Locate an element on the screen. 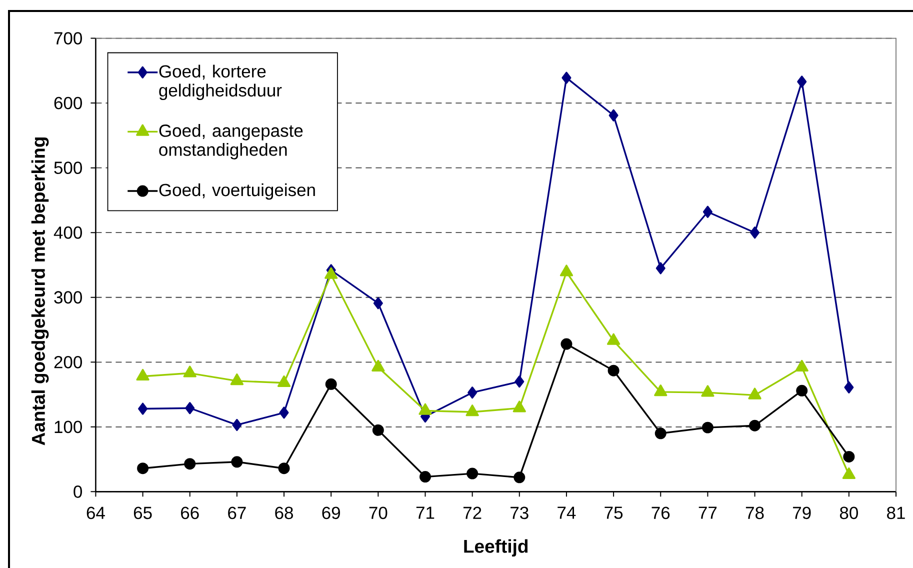 This screenshot has width=913, height=568. x-tick-label: 71 is located at coordinates (425, 512).